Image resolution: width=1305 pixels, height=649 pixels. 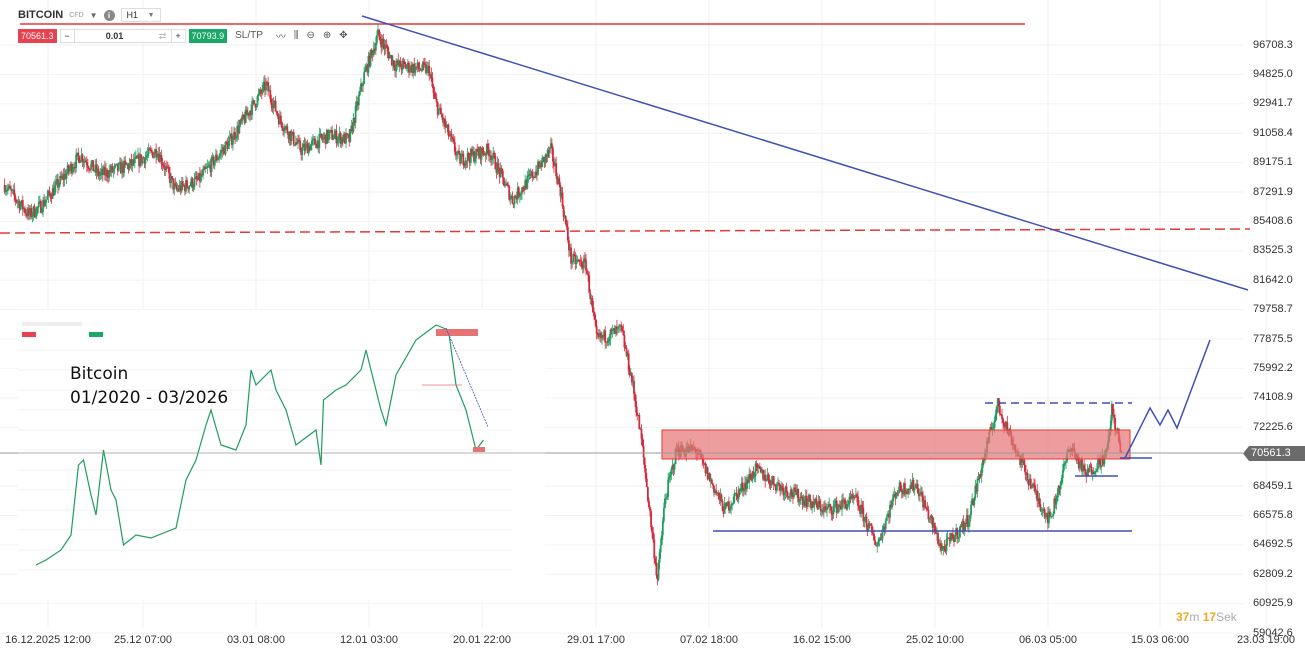 What do you see at coordinates (327, 35) in the screenshot?
I see `zoom-in-icon: ⊕` at bounding box center [327, 35].